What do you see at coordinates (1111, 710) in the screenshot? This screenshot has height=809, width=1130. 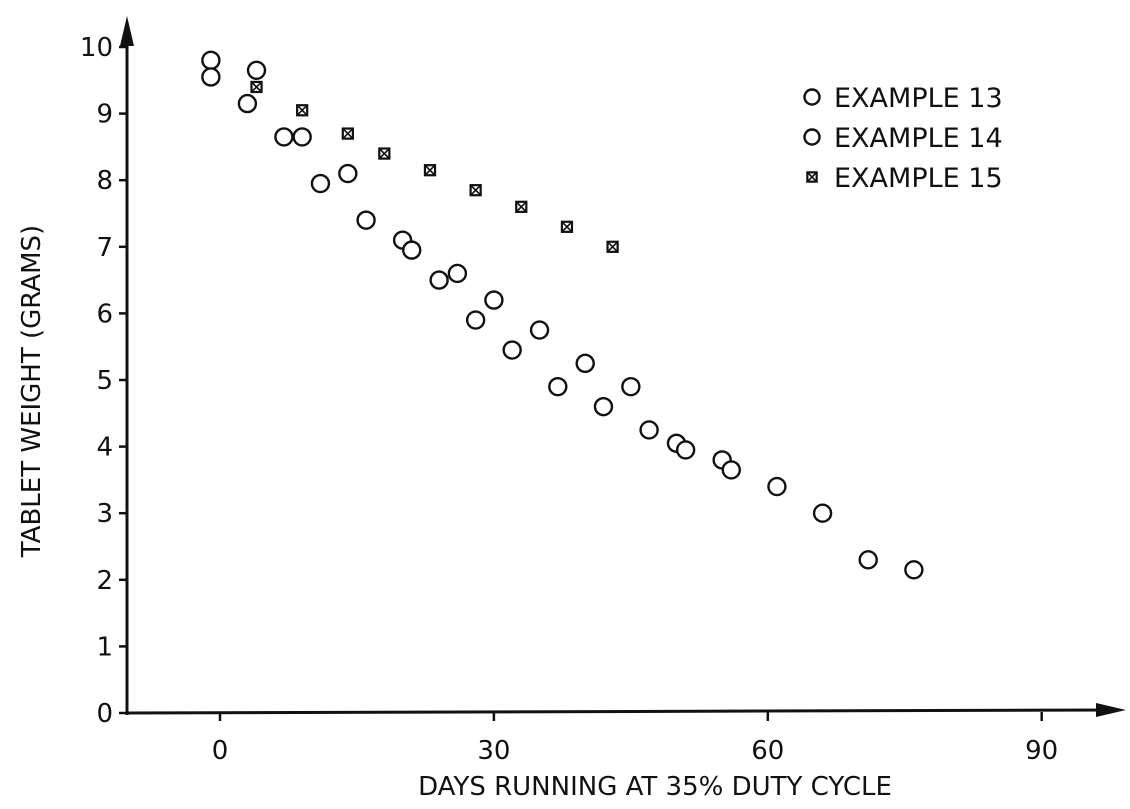 I see `x-axis-arrow` at bounding box center [1111, 710].